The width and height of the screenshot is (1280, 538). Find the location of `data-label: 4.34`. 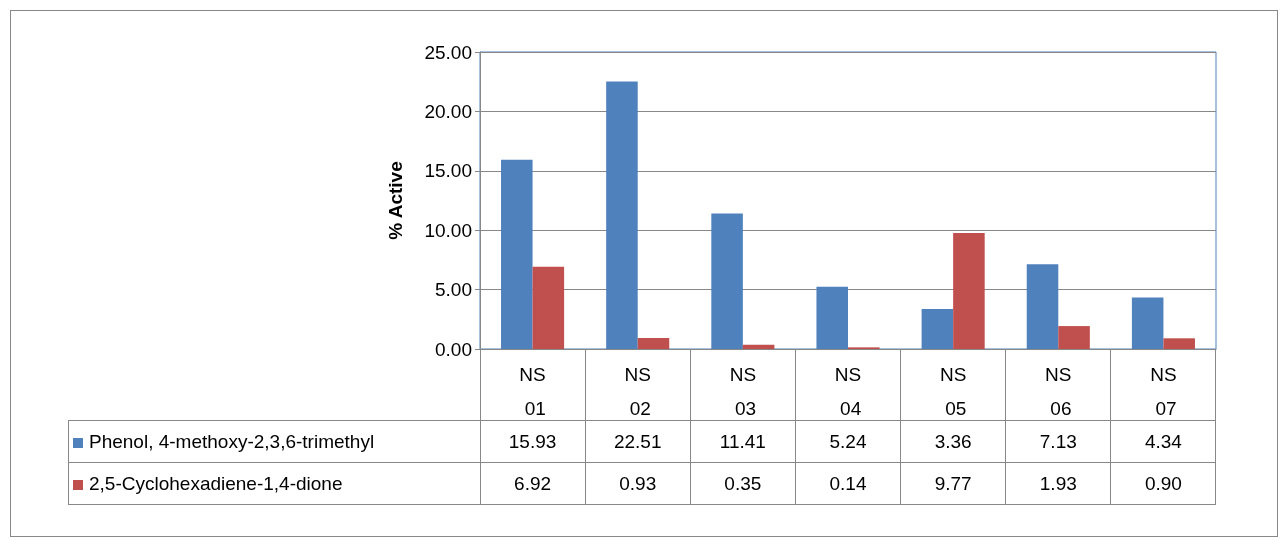

data-label: 4.34 is located at coordinates (1163, 441).